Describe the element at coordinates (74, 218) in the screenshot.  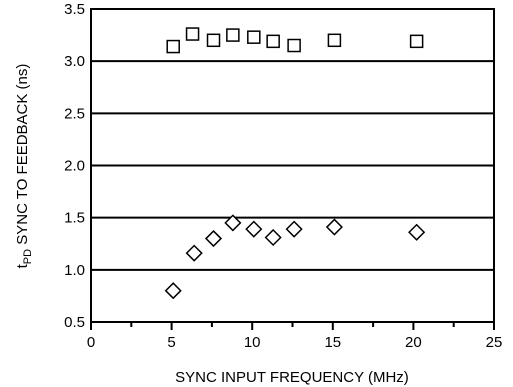
I see `y-tick-label: 1.5` at that location.